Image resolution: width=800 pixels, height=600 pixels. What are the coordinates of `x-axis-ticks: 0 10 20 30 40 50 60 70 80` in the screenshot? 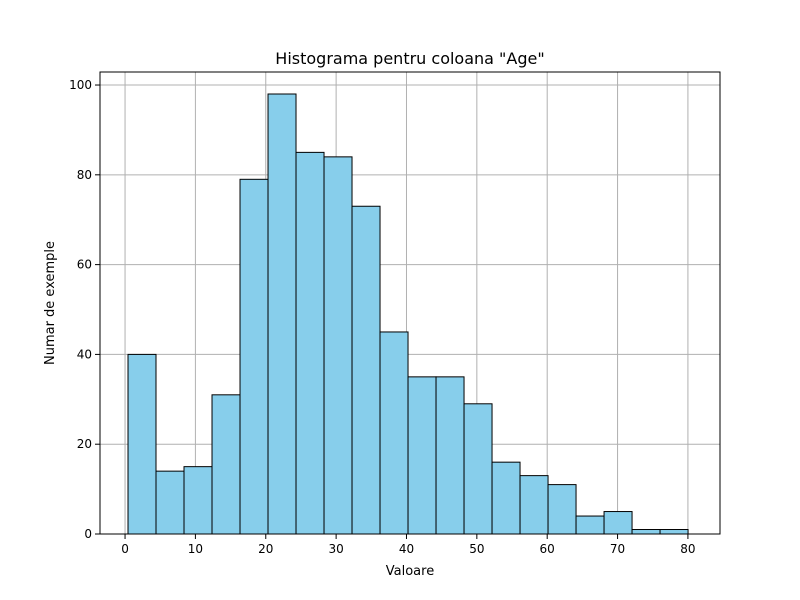 It's located at (408, 545).